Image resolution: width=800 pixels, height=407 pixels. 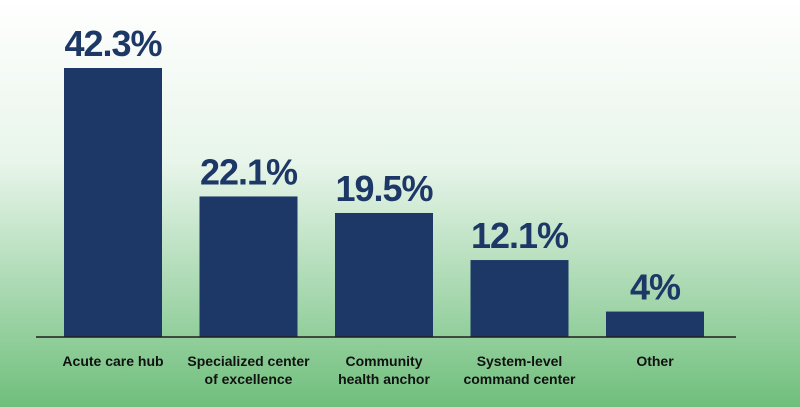 I want to click on category-label-line: Specialized center, so click(x=248, y=361).